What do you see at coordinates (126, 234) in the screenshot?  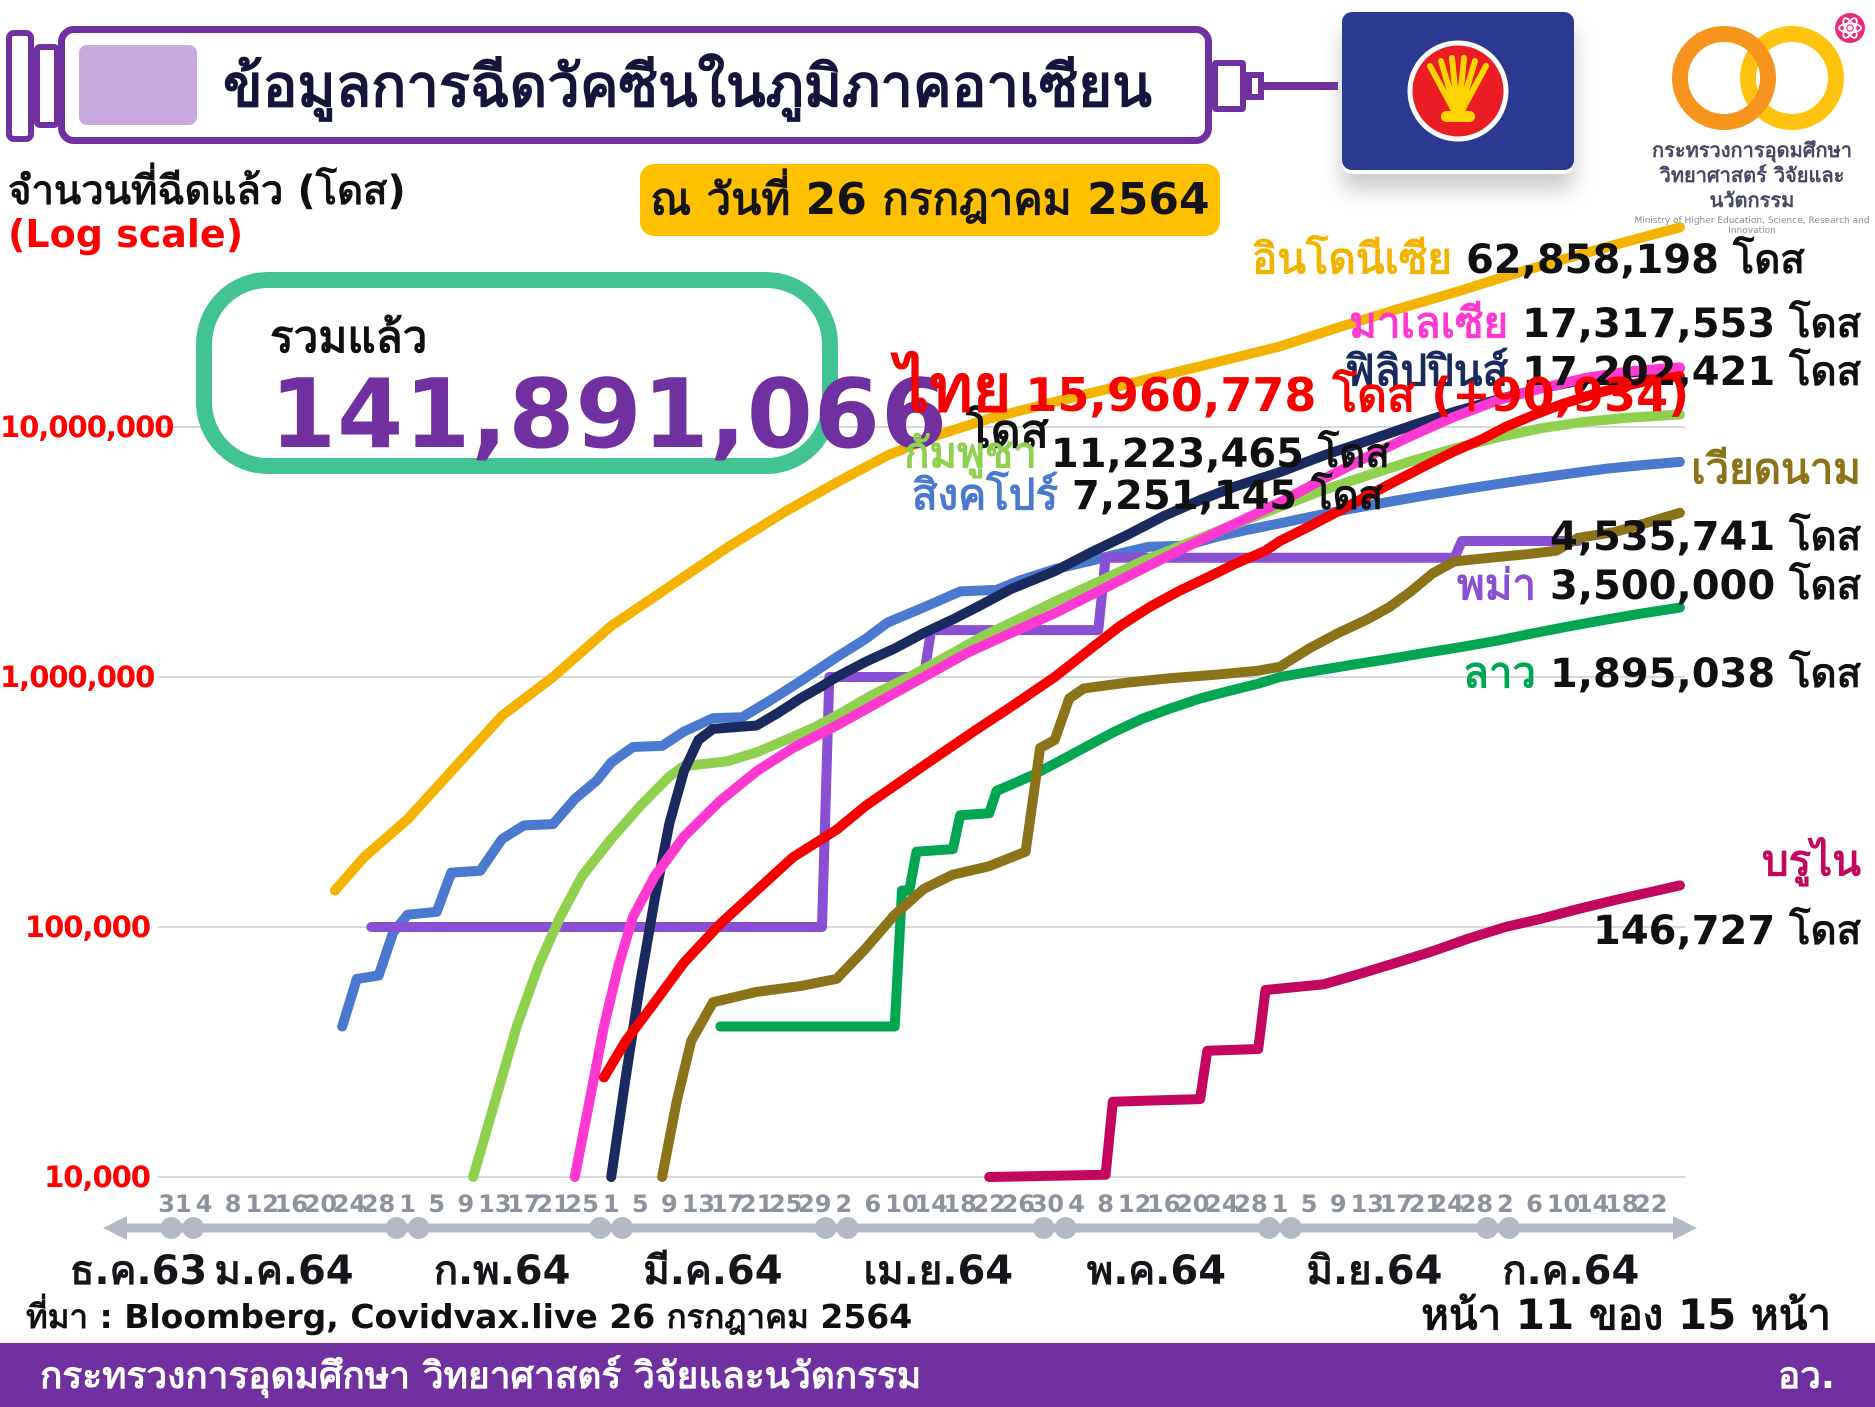 I see `y-axis-log-note: (Log scale)` at bounding box center [126, 234].